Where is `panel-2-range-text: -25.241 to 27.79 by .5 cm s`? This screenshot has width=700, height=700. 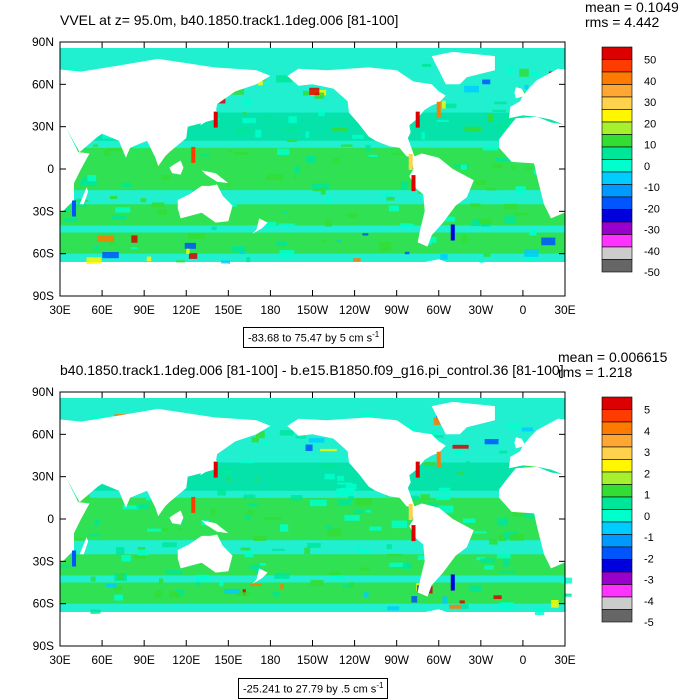 panel-2-range-text: -25.241 to 27.79 by .5 cm s is located at coordinates (310, 689).